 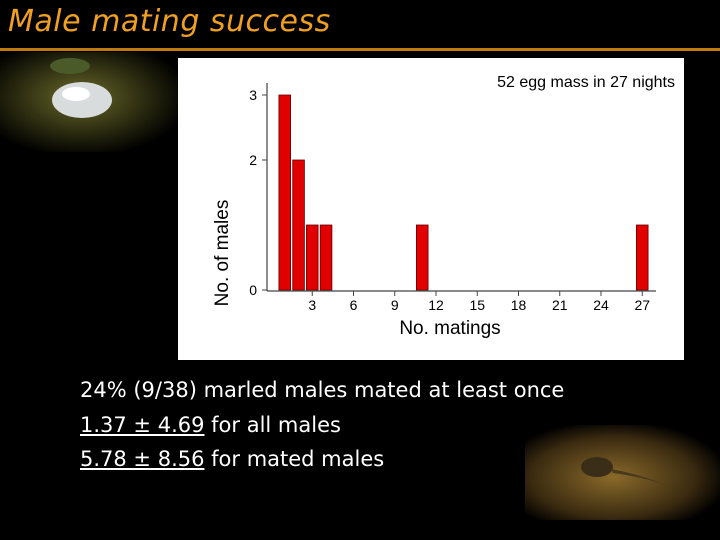 What do you see at coordinates (272, 424) in the screenshot?
I see `all-males-label: for all males` at bounding box center [272, 424].